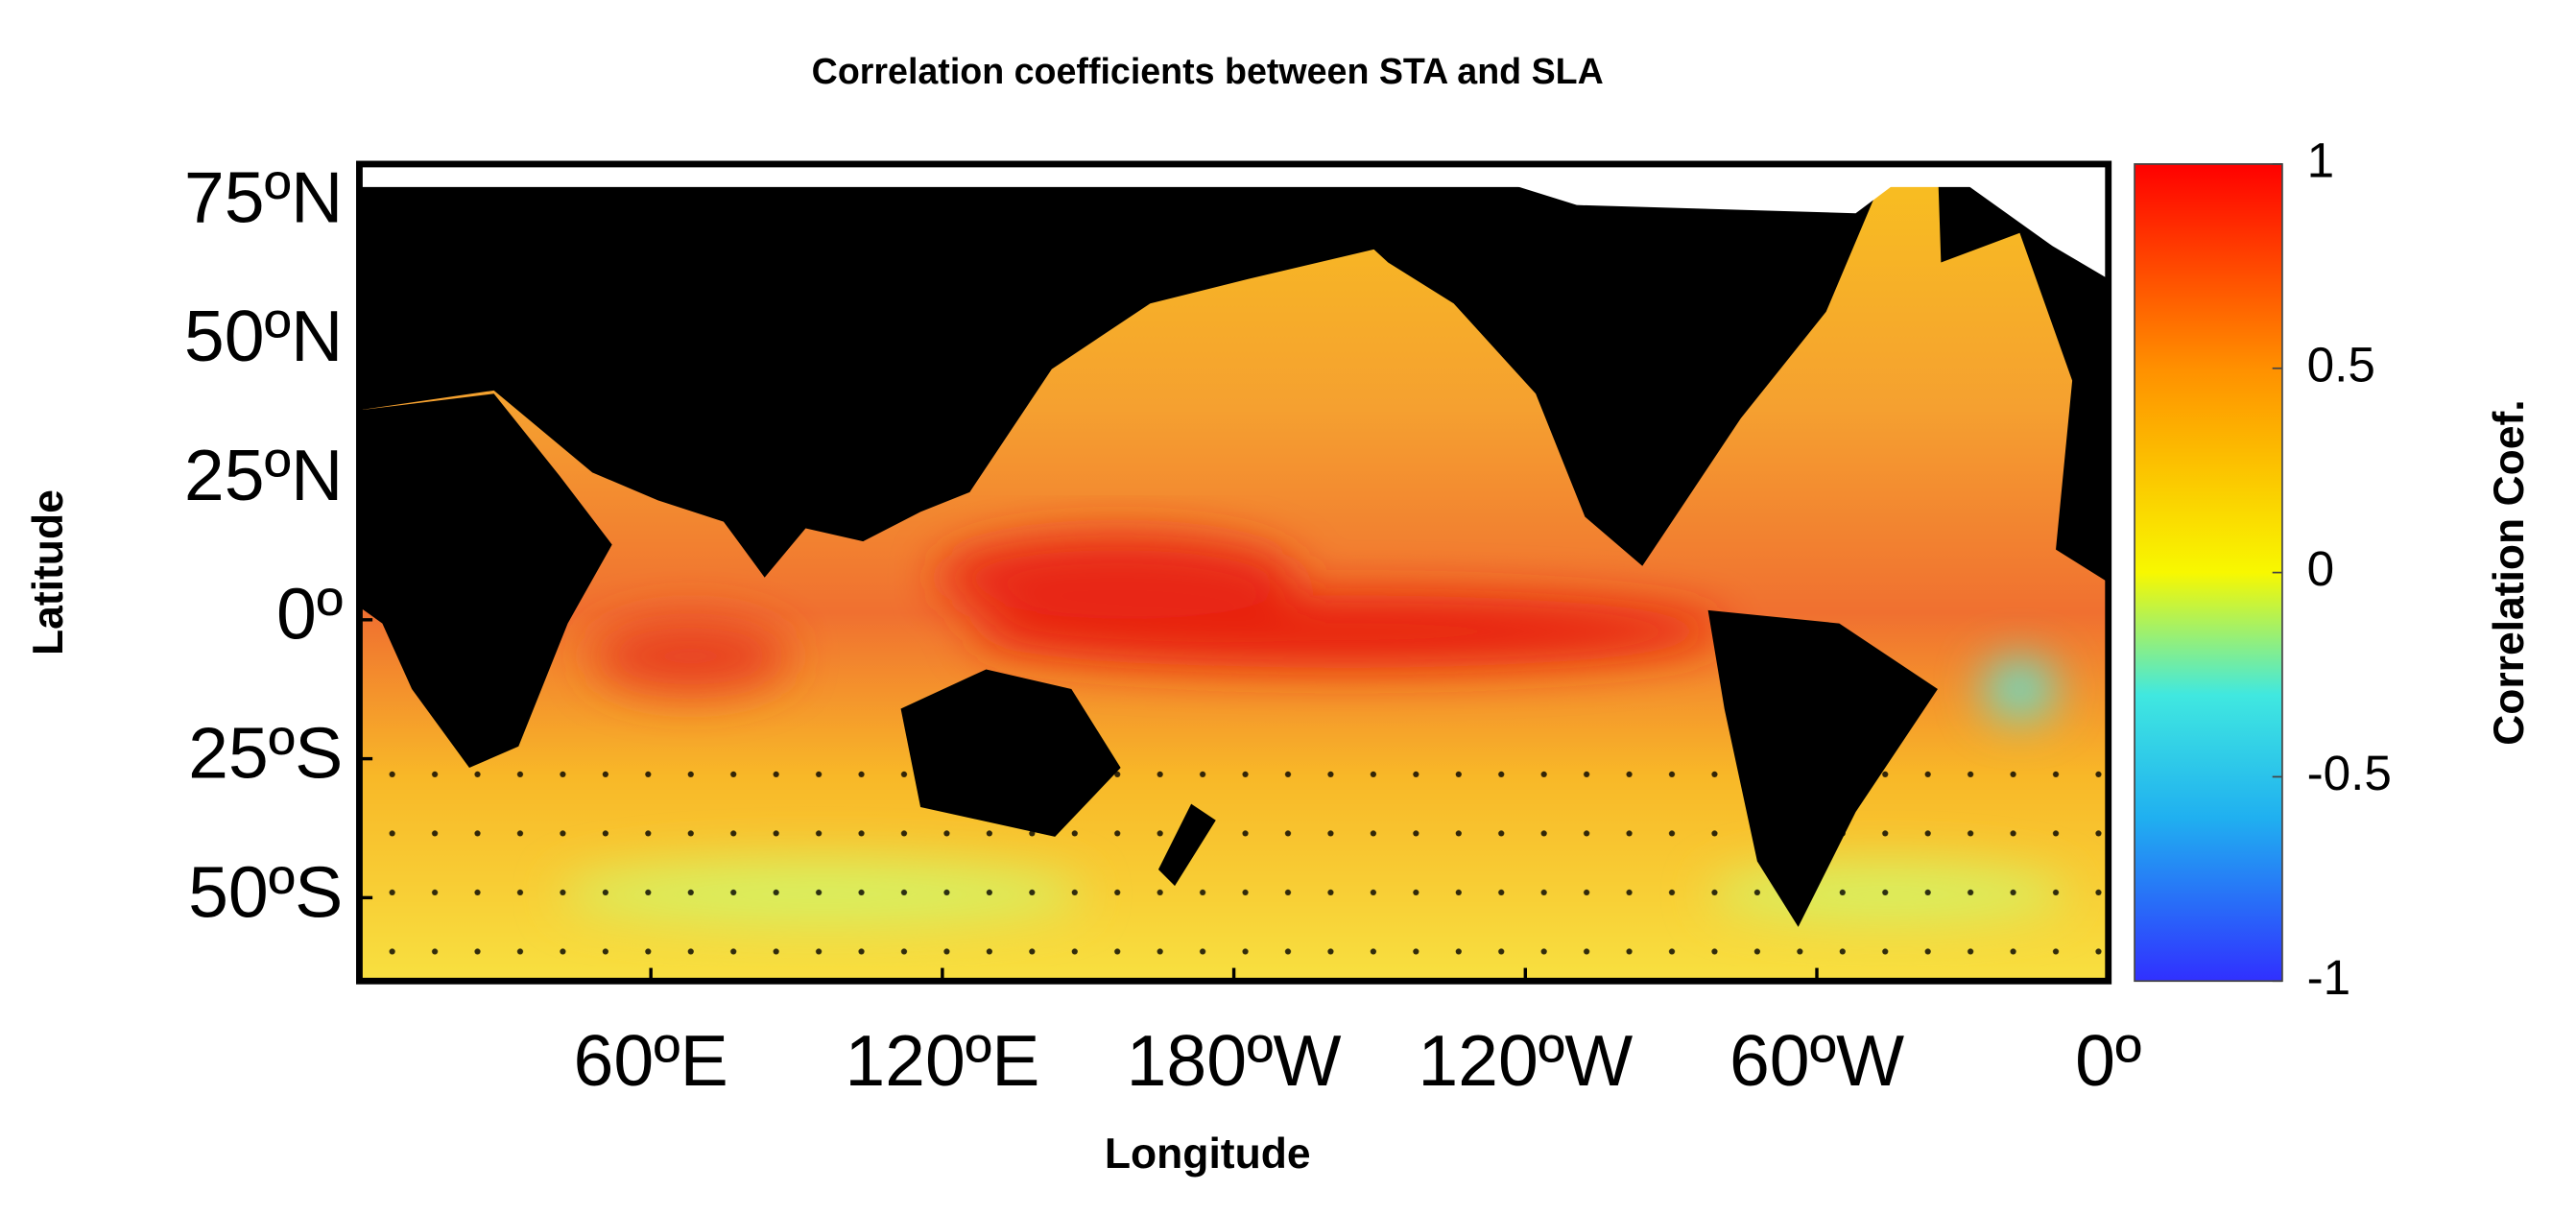  Describe the element at coordinates (2321, 568) in the screenshot. I see `colorbar-tick-label: 0` at that location.